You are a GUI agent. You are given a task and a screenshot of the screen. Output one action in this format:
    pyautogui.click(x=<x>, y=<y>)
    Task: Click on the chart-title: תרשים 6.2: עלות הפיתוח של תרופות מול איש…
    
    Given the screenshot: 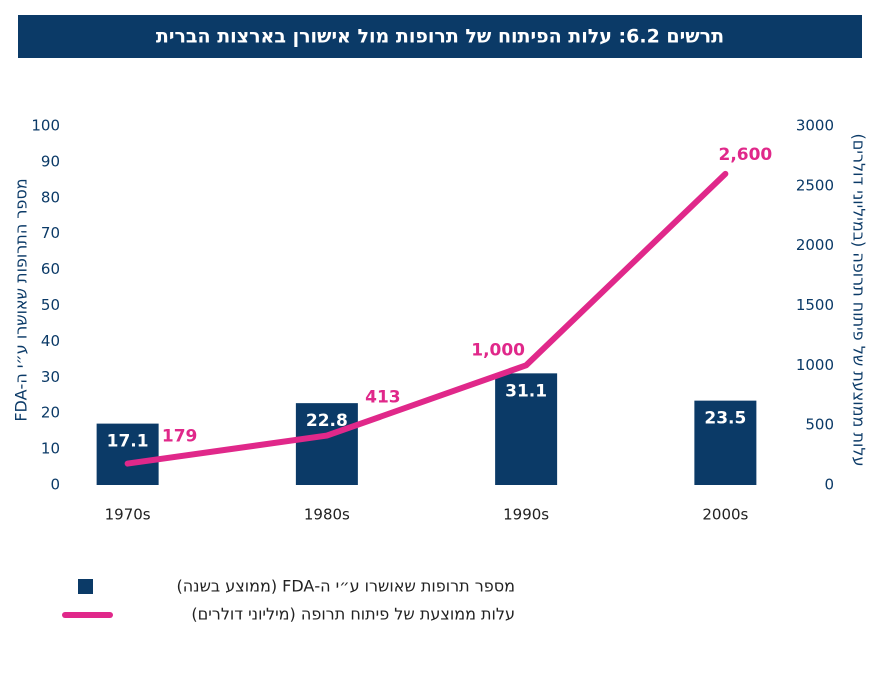 What is the action you would take?
    pyautogui.click(x=440, y=37)
    